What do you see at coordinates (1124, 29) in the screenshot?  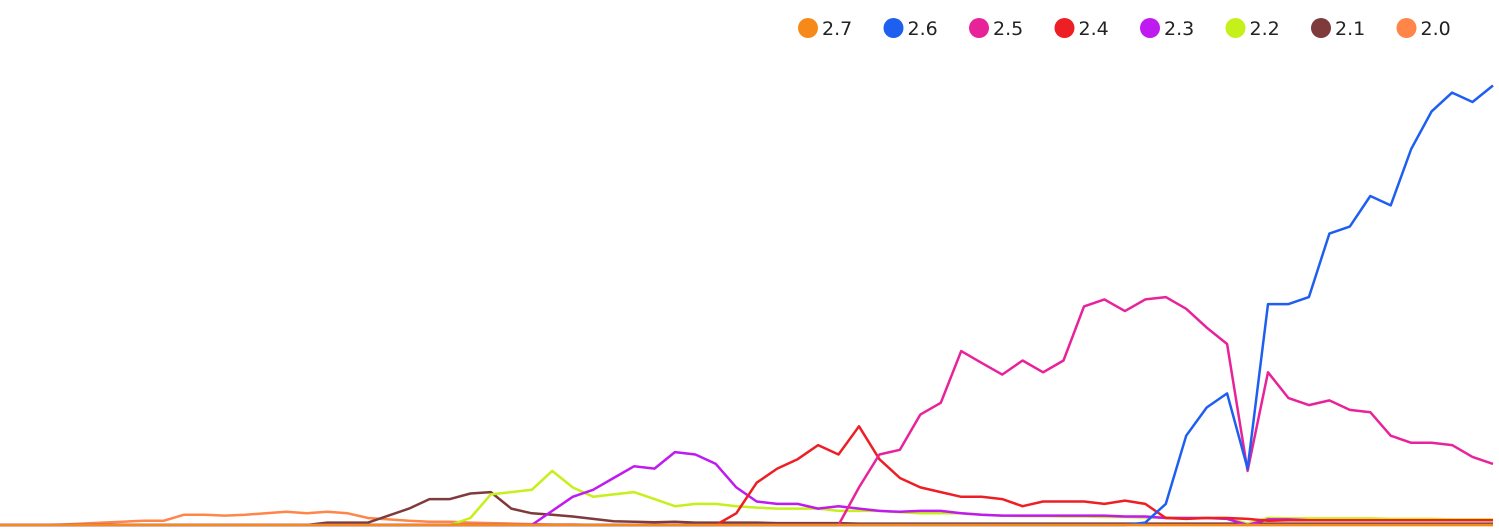 I see `legend: 2.7 2.6 2.5 2.4 2.3 2.2 2.1 2.0` at bounding box center [1124, 29].